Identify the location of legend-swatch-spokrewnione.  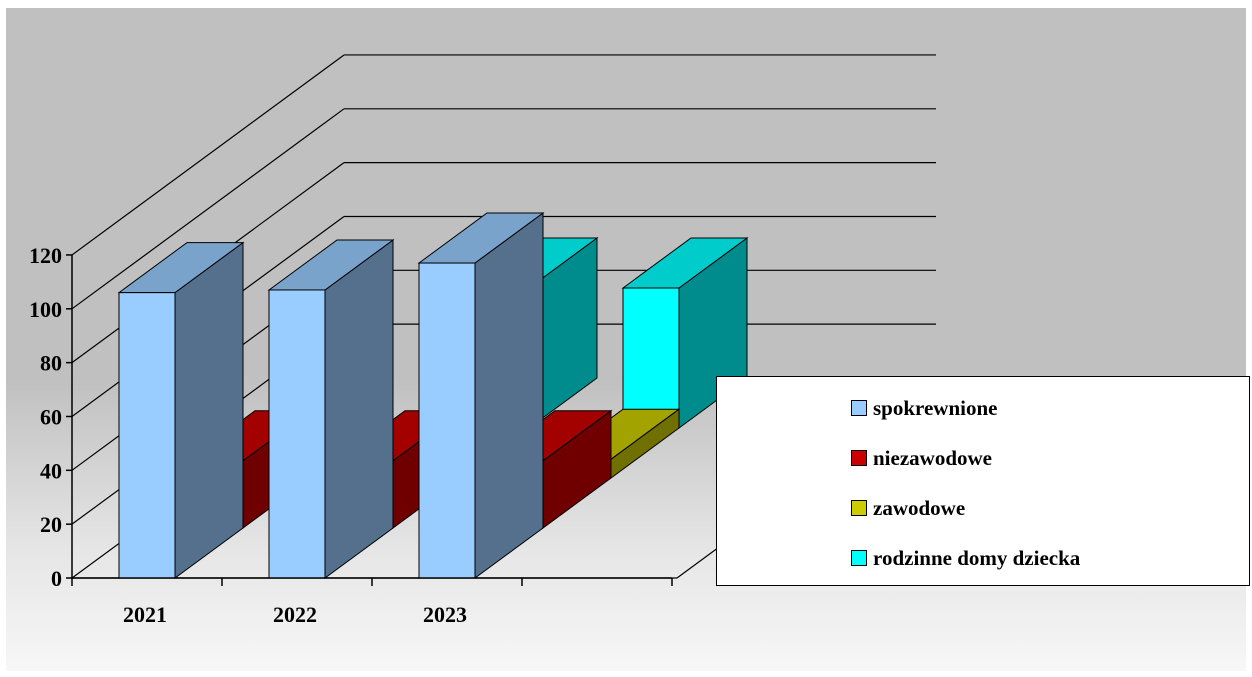
(859, 408).